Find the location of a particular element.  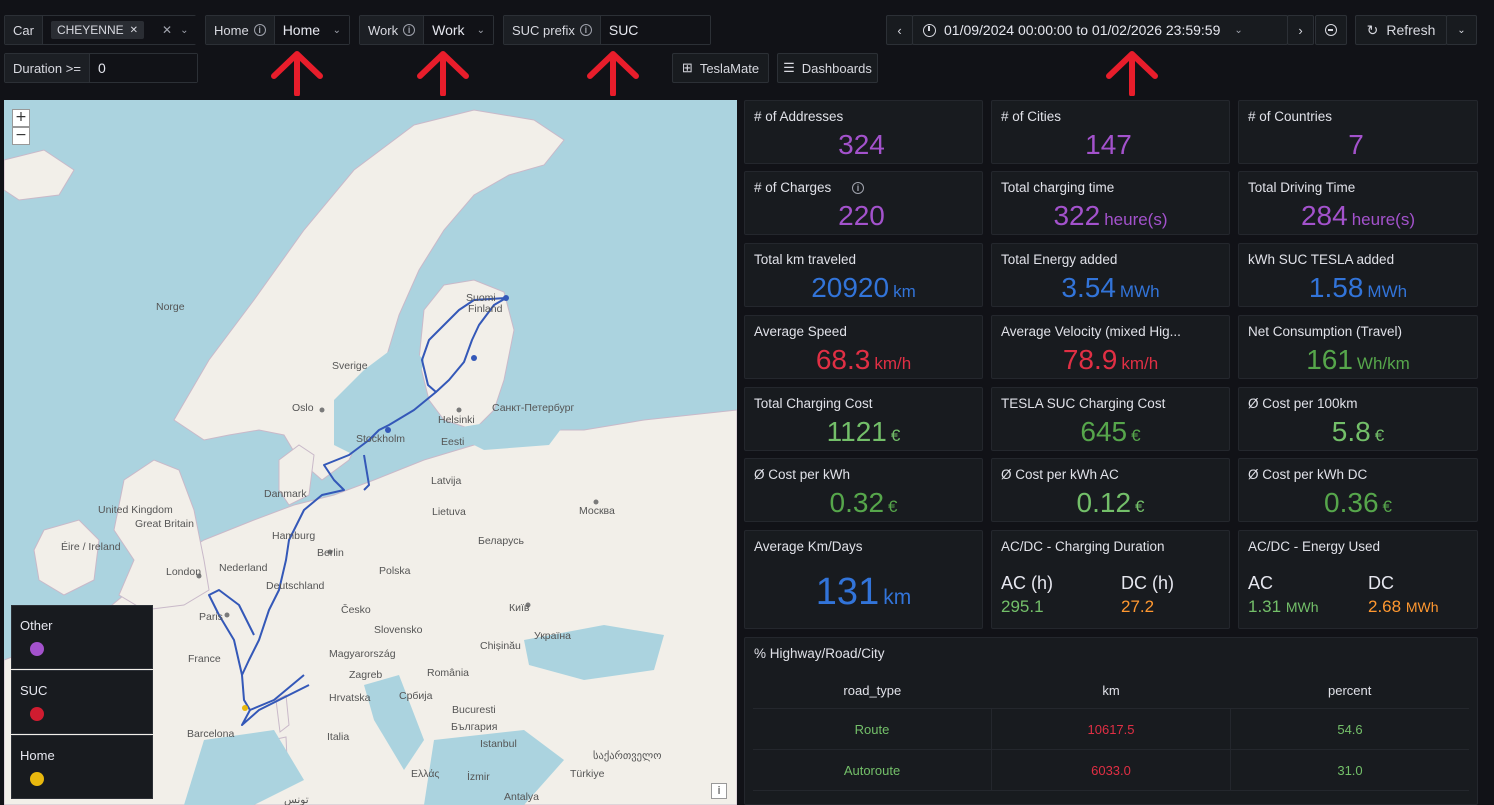

panel-value: 1.58 MWh is located at coordinates (1358, 287).